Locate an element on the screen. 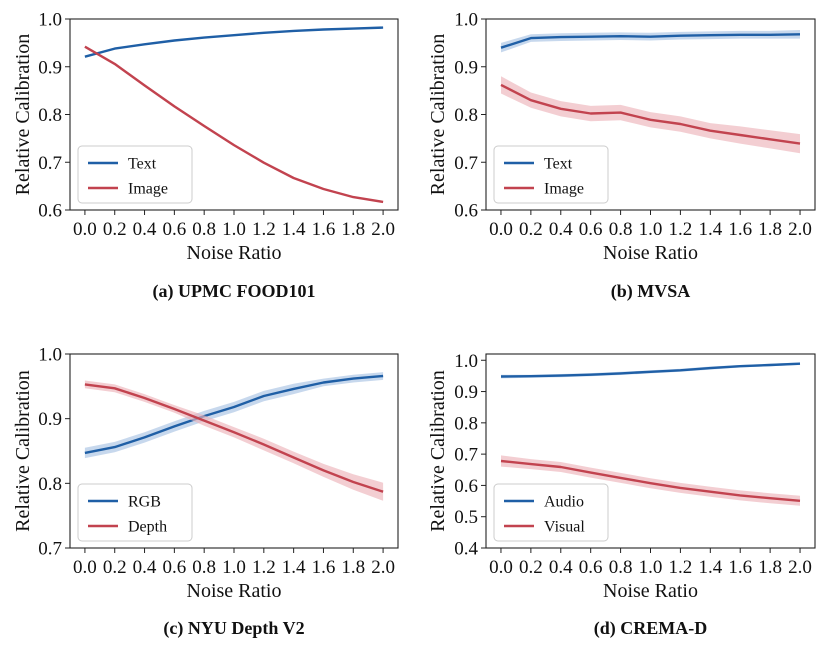 The height and width of the screenshot is (647, 830). legend-label: Audio is located at coordinates (564, 502).